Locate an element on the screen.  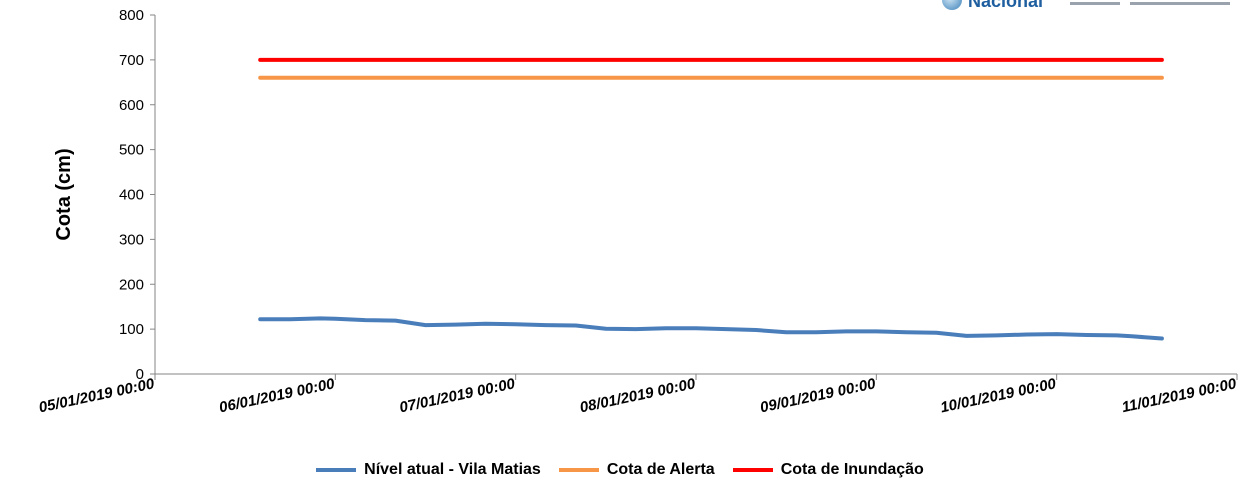
y-tick-label: 400 is located at coordinates (131, 195).